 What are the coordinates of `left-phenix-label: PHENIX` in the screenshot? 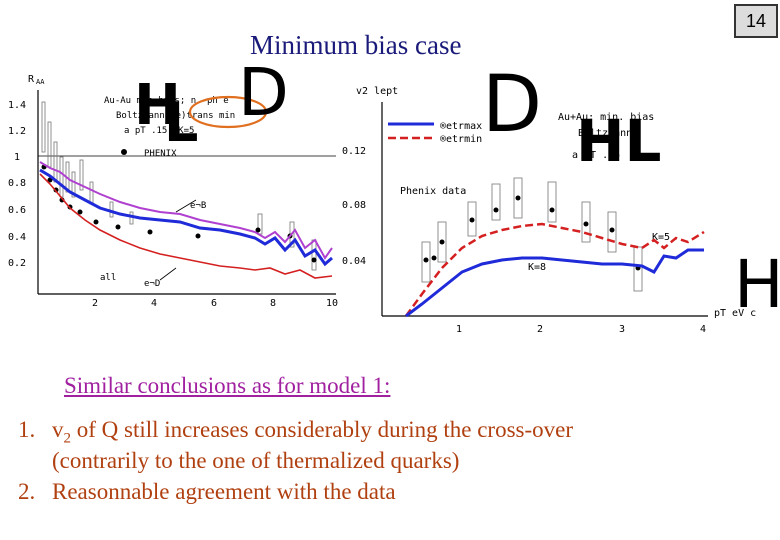 It's located at (160, 154).